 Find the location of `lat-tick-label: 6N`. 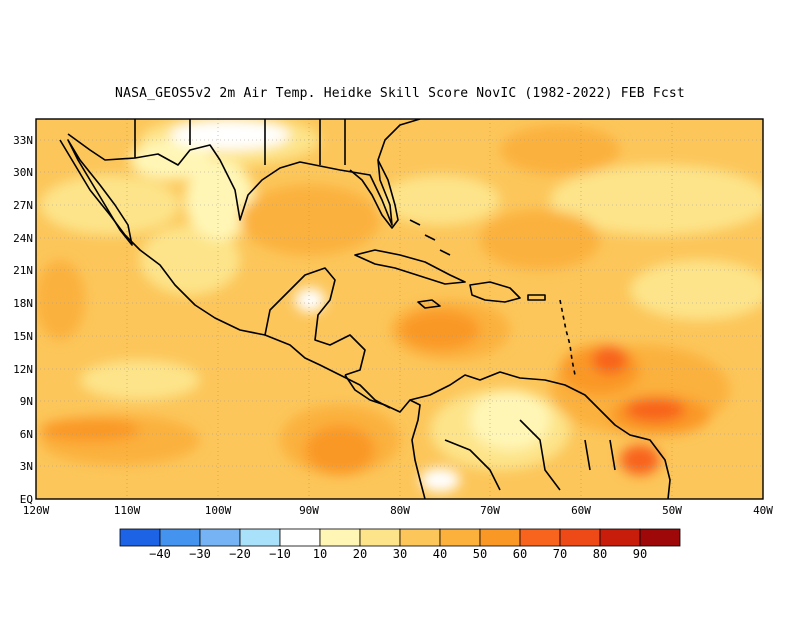

lat-tick-label: 6N is located at coordinates (26, 434).